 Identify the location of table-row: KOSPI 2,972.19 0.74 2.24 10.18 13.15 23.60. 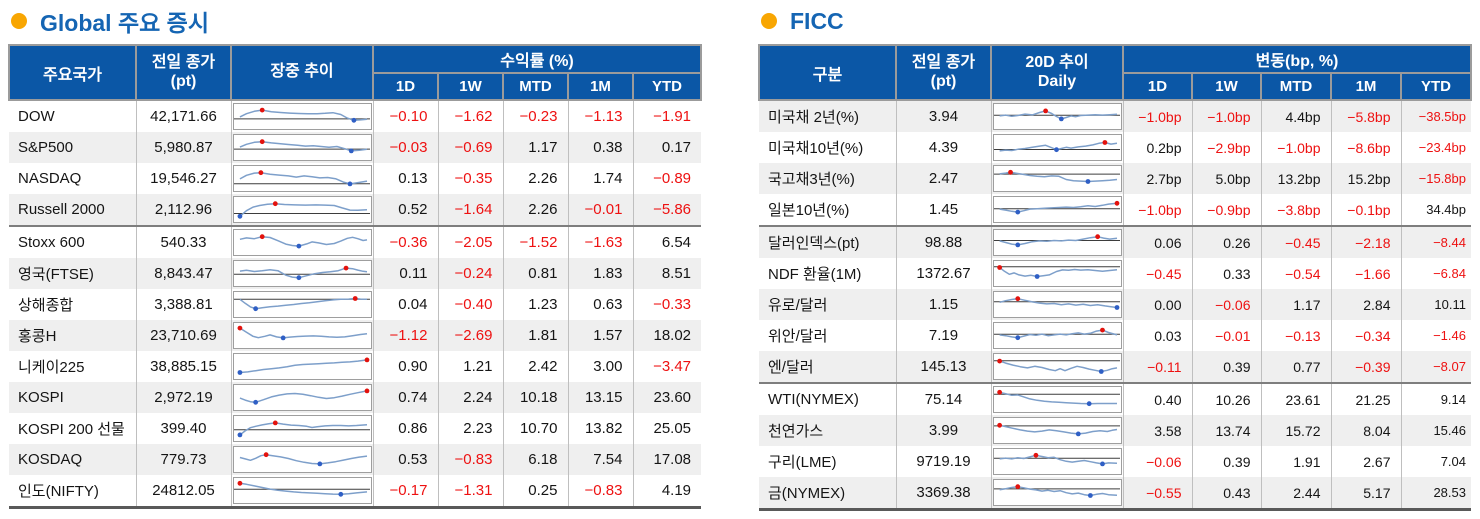
(355, 397).